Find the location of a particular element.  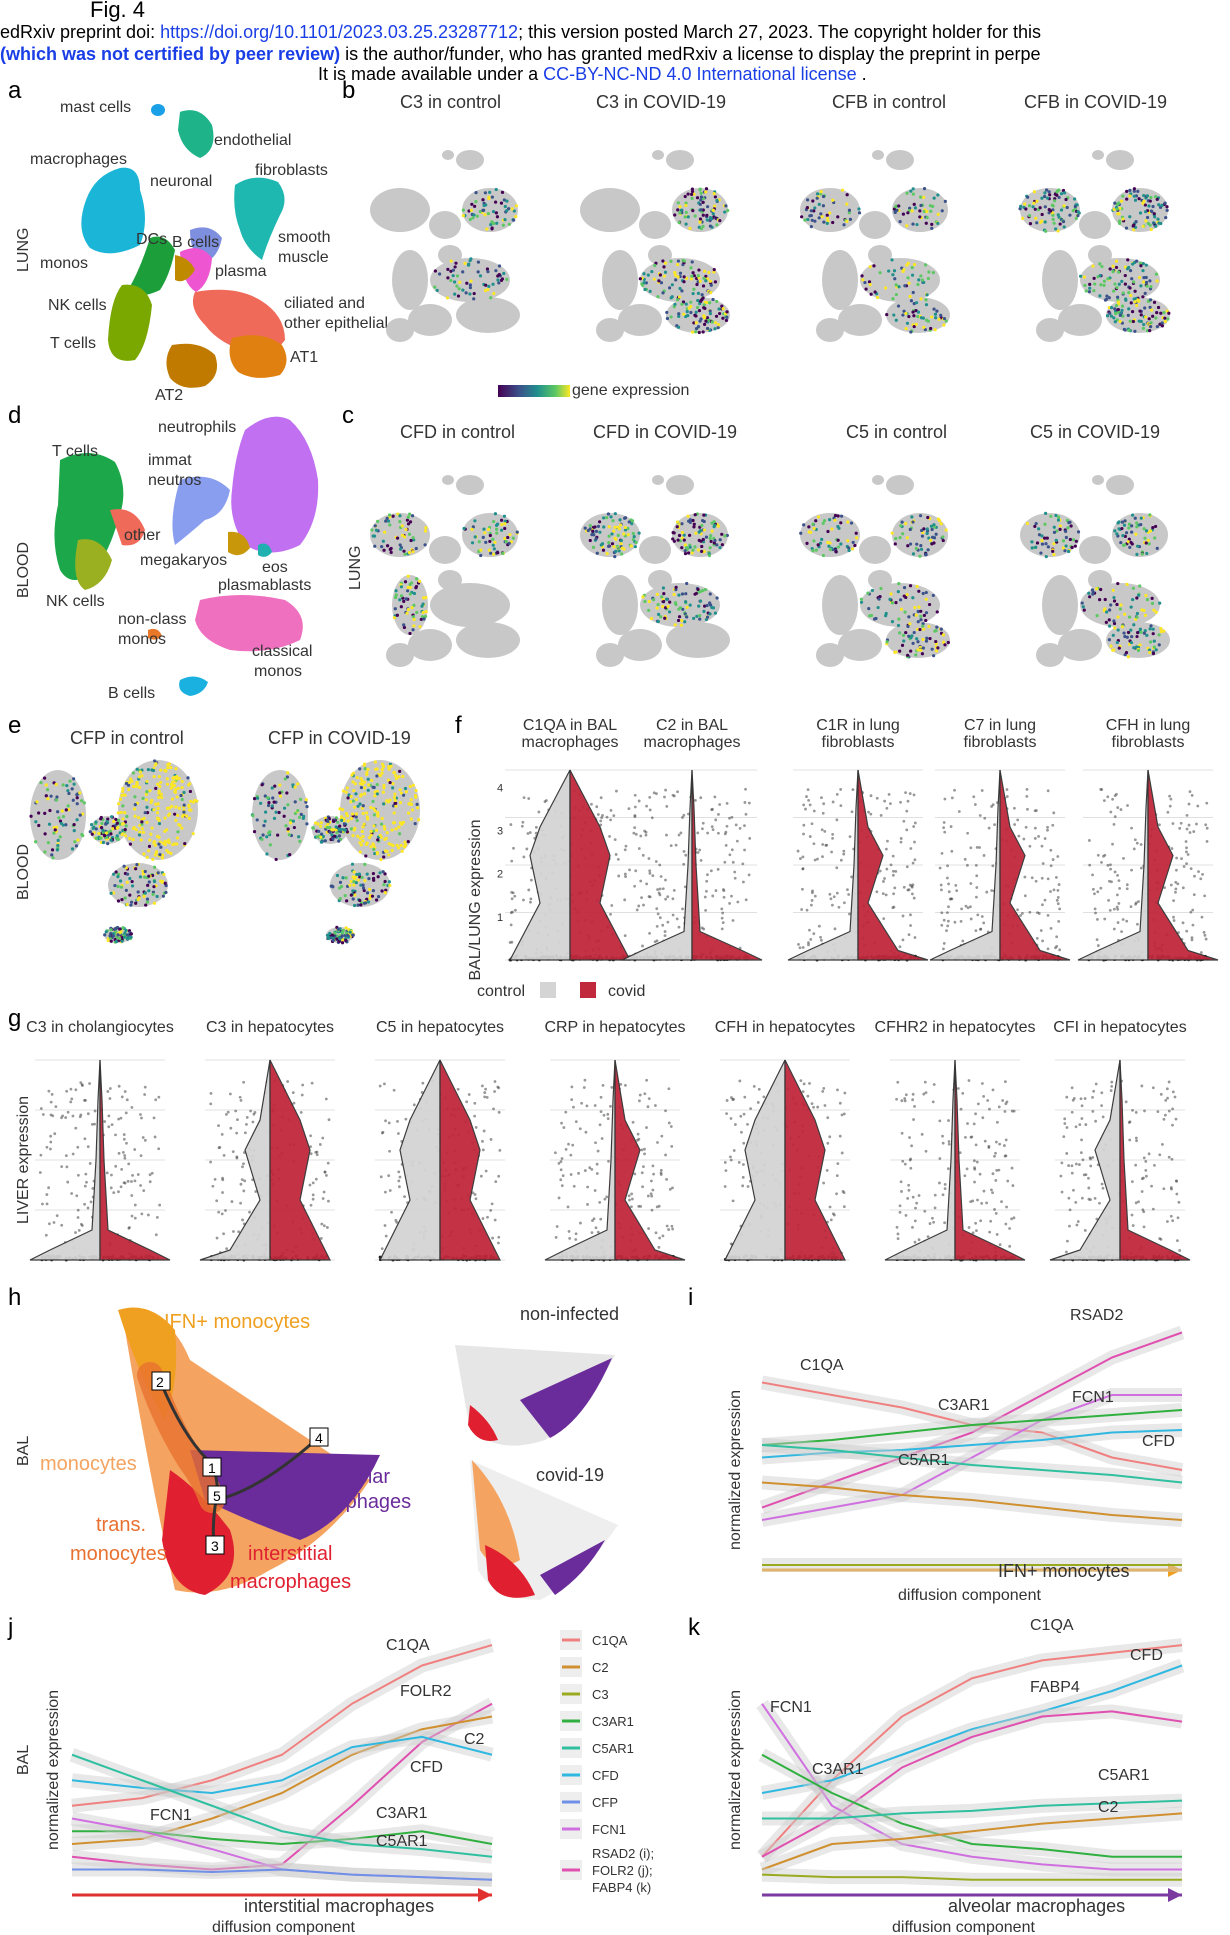

panel-label-j: j is located at coordinates (10, 1627).